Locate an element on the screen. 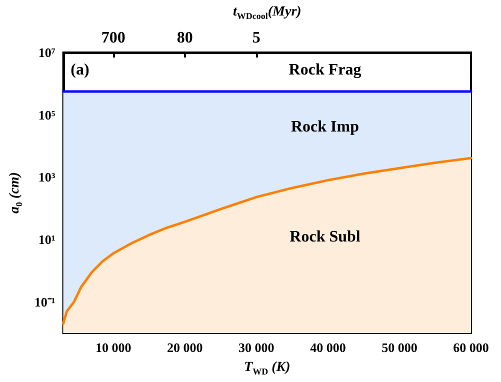 The width and height of the screenshot is (501, 382). y-tick-label: 10⁻¹ is located at coordinates (45, 302).